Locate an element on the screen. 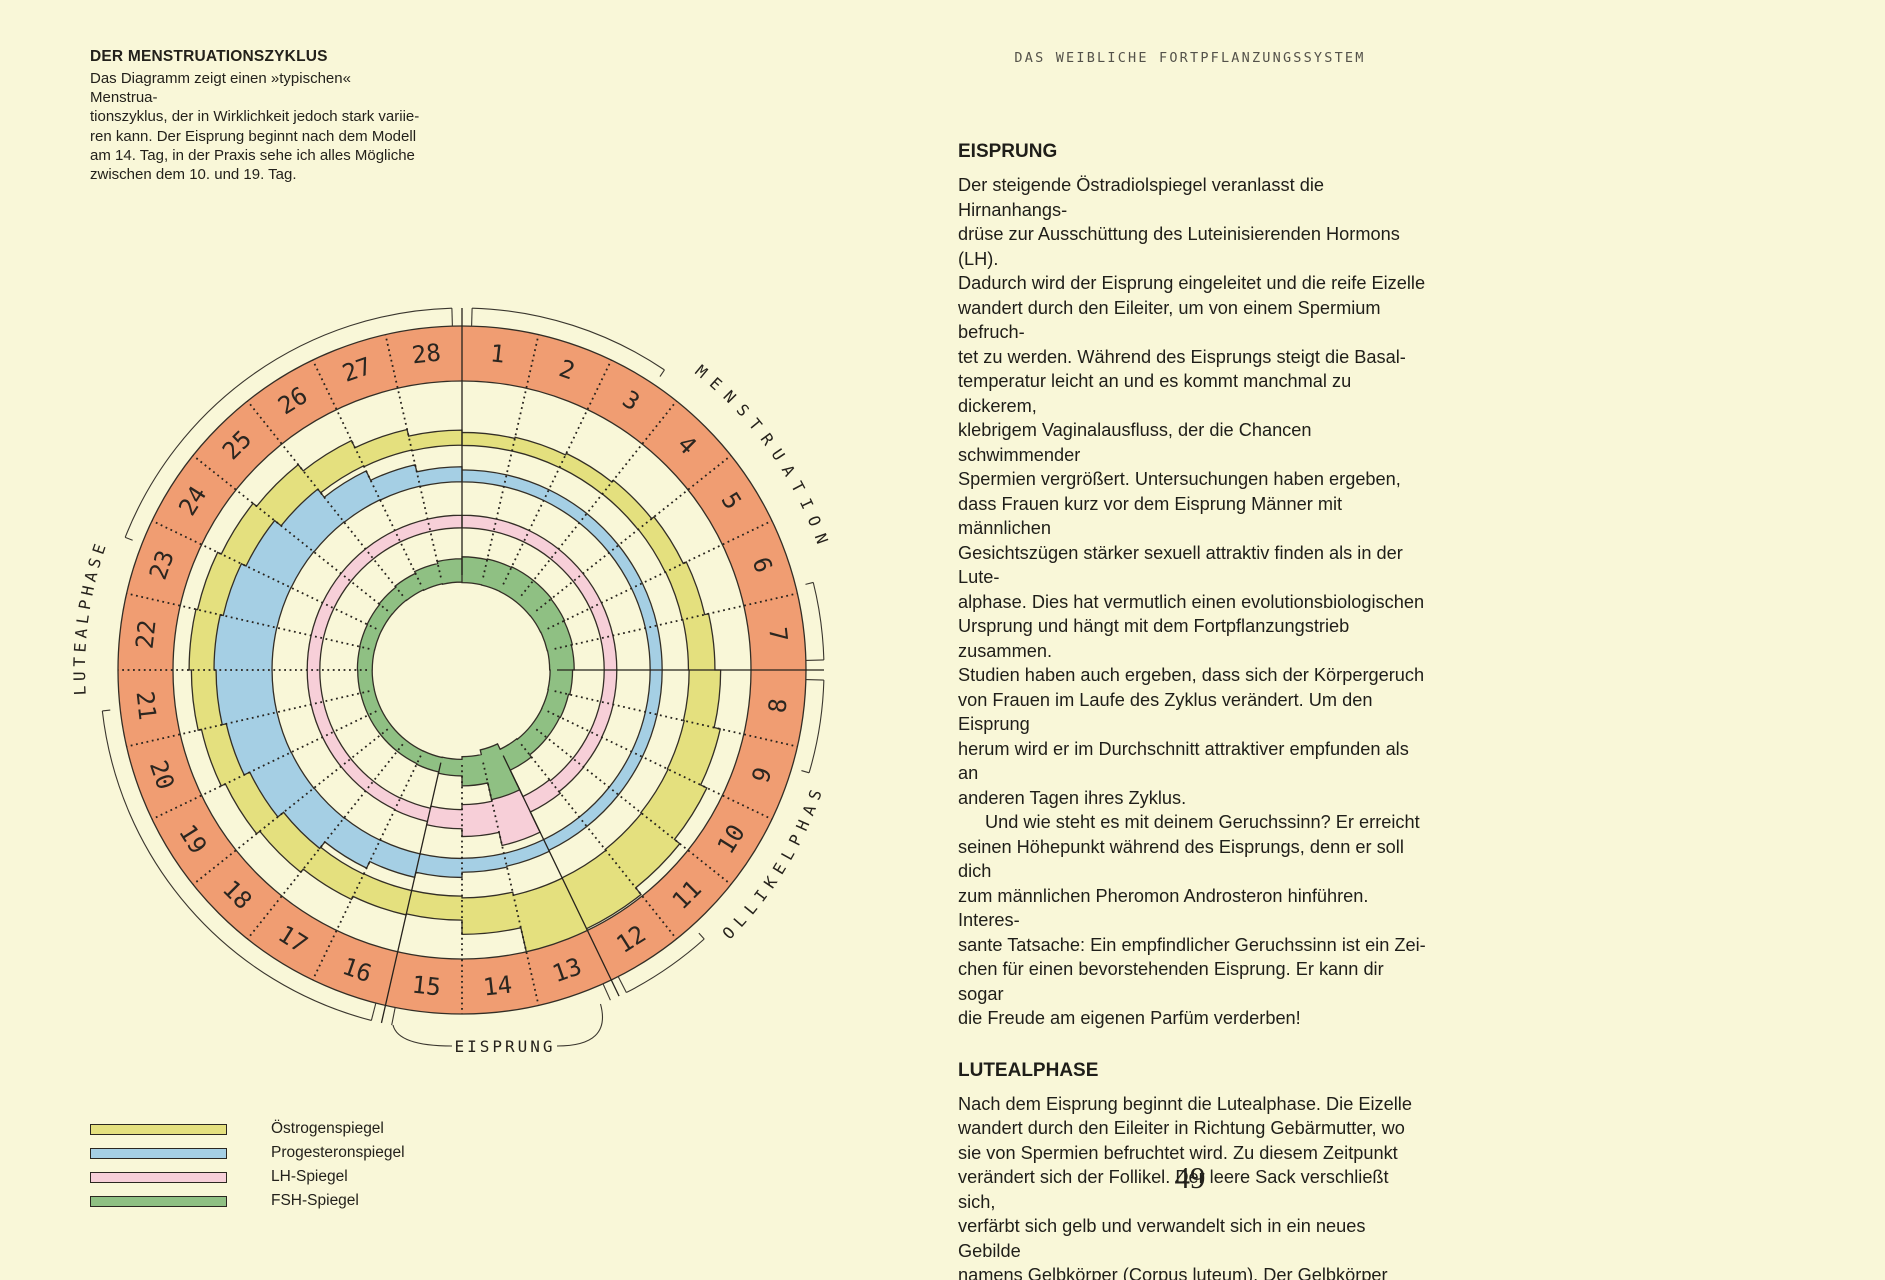 This screenshot has height=1280, width=1885. legend-item: Östrogenspiegel is located at coordinates (247, 1129).